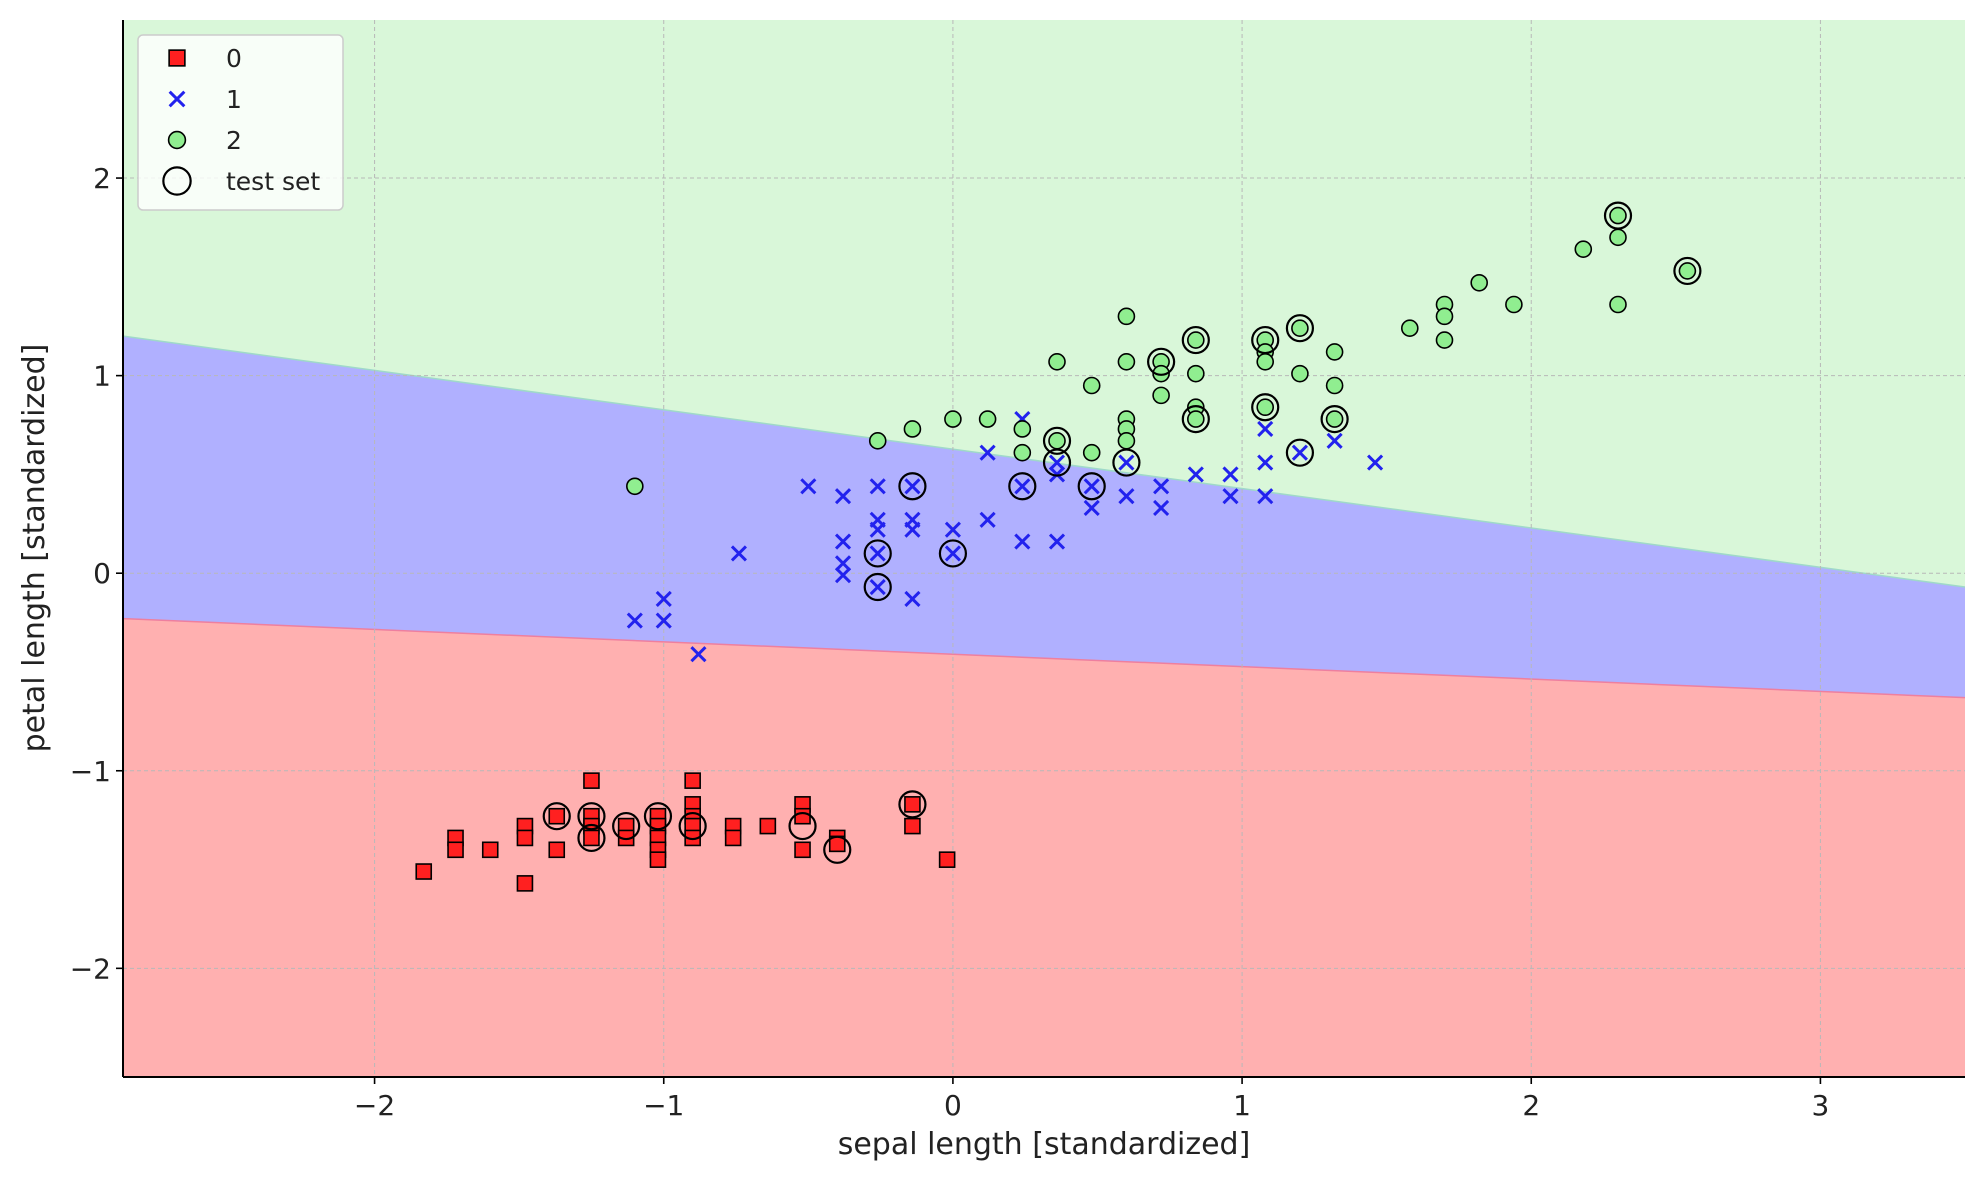  Describe the element at coordinates (953, 1105) in the screenshot. I see `x-tick-label: 0` at that location.